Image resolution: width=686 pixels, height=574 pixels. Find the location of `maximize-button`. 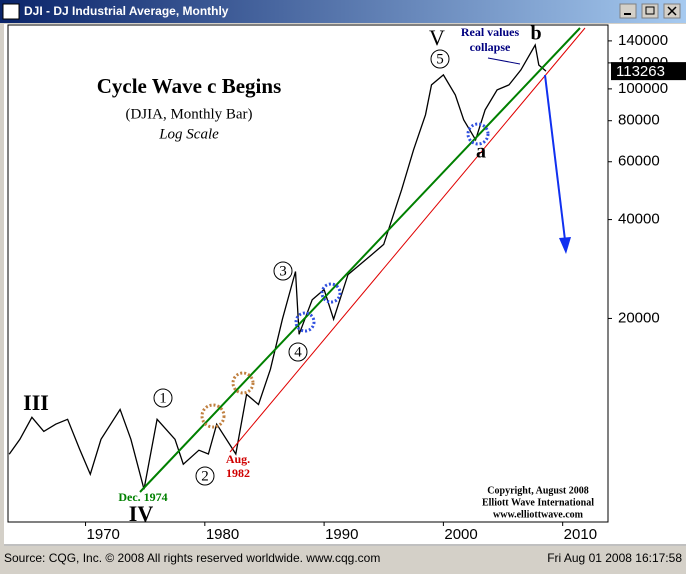

maximize-button is located at coordinates (650, 11).